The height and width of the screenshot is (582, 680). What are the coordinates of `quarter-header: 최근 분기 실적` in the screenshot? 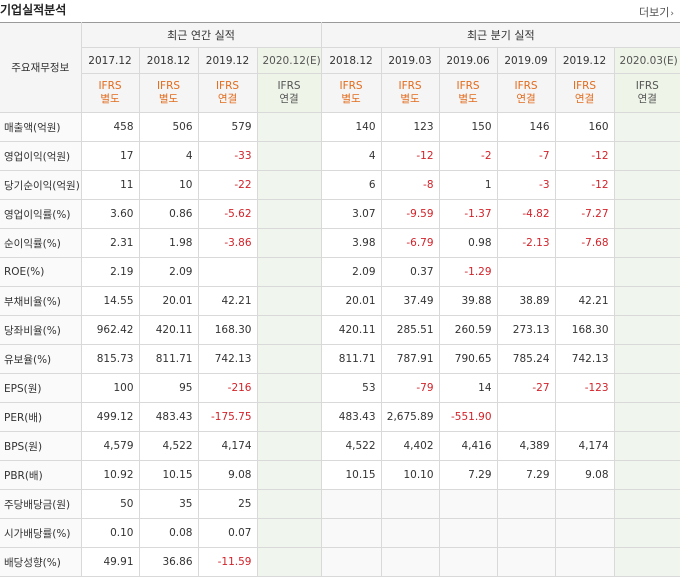 It's located at (500, 35).